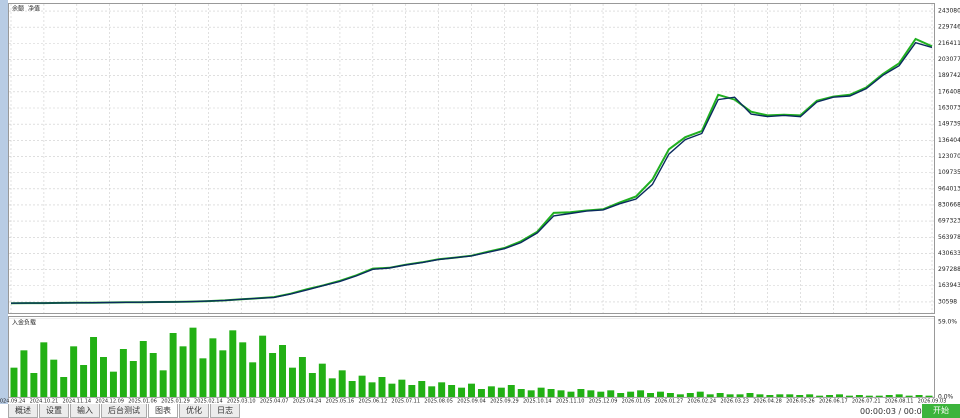 This screenshot has height=418, width=960. What do you see at coordinates (949, 237) in the screenshot?
I see `y-tick-label: 563978` at bounding box center [949, 237].